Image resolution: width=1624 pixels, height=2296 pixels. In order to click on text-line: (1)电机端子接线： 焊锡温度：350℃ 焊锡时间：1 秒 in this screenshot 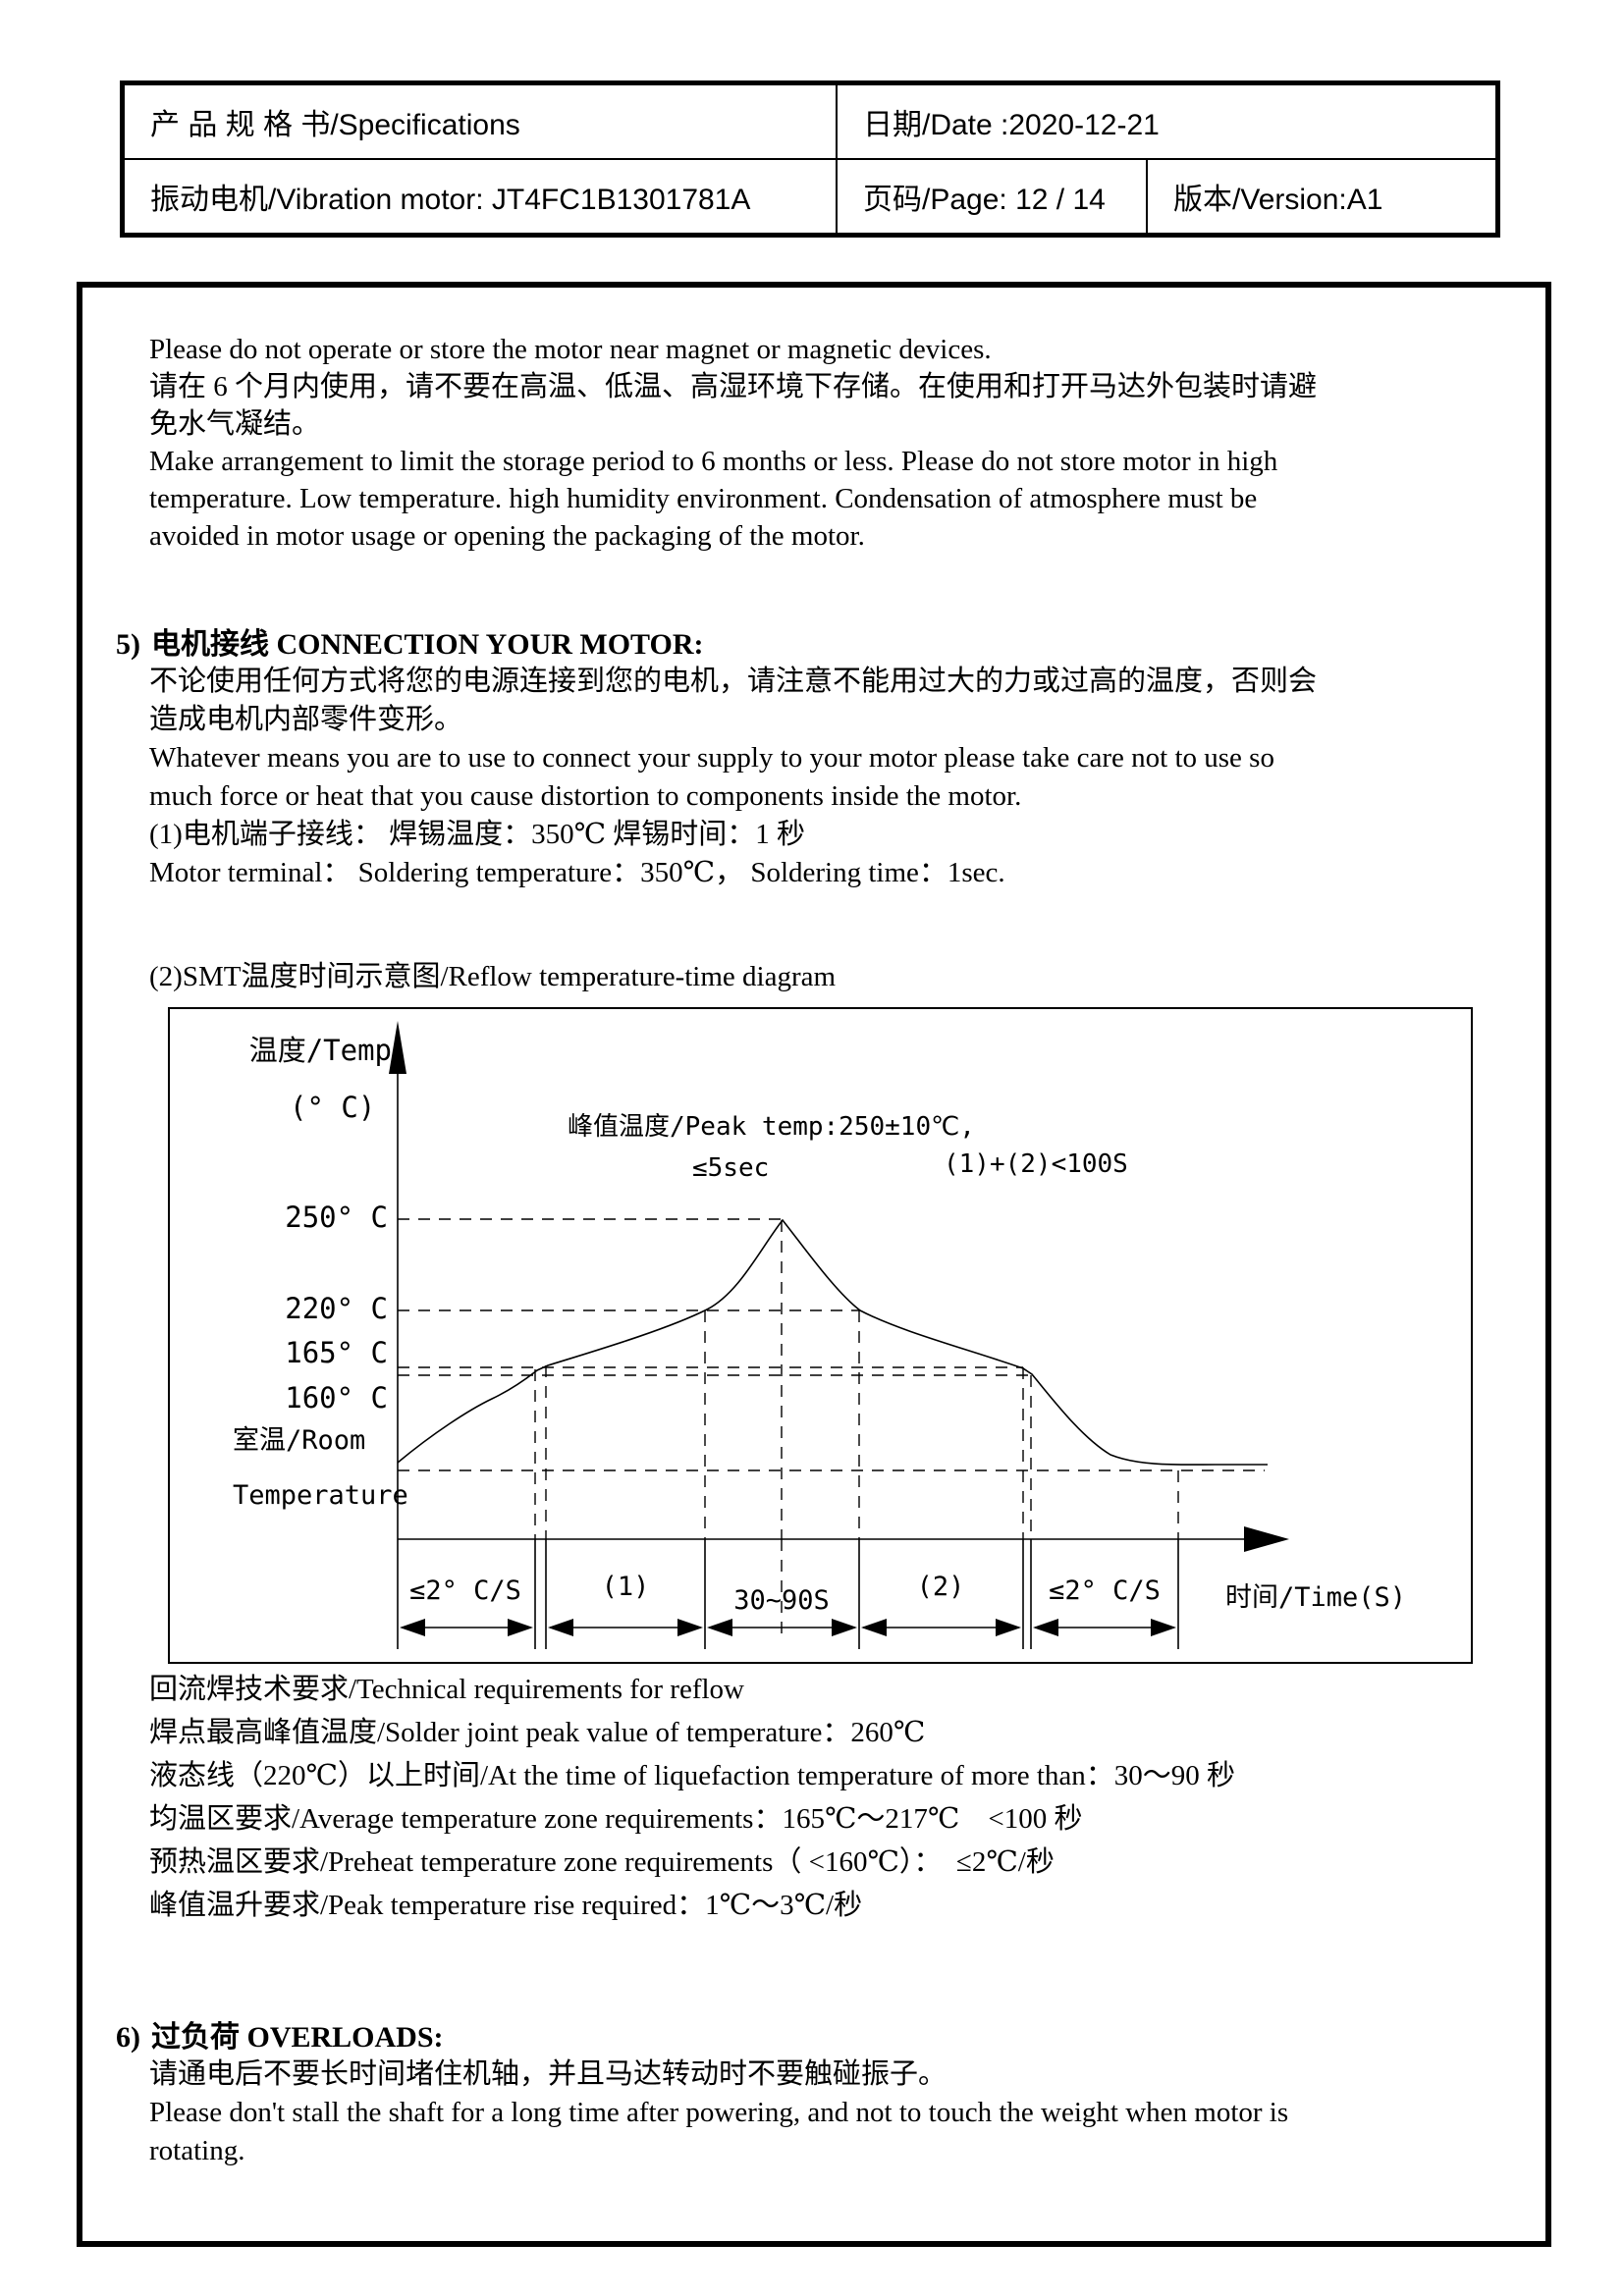, I will do `click(477, 835)`.